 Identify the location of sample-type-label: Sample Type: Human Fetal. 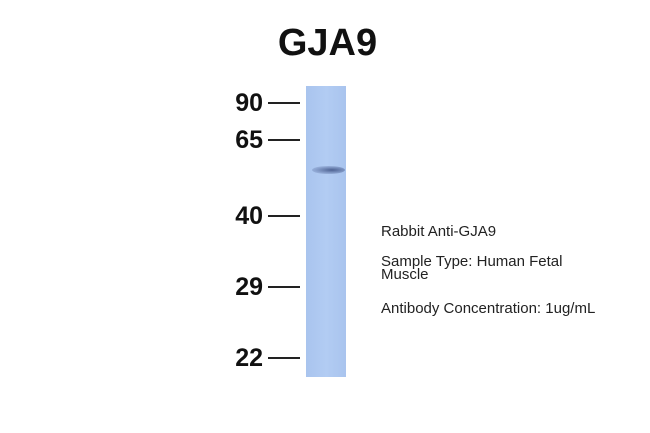
(472, 261).